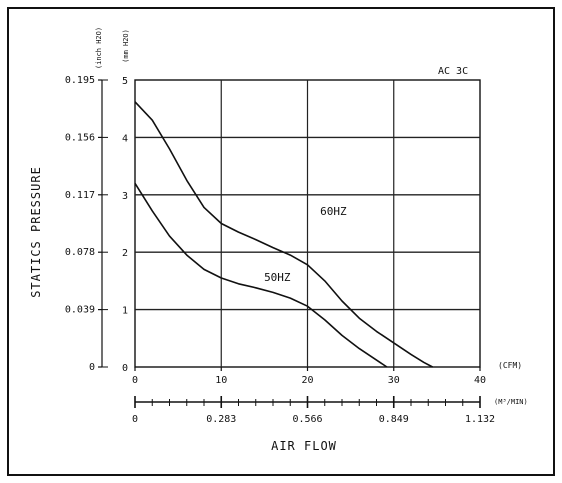 Image resolution: width=562 pixels, height=483 pixels. Describe the element at coordinates (125, 311) in the screenshot. I see `y-mm-tick-label: 1` at that location.